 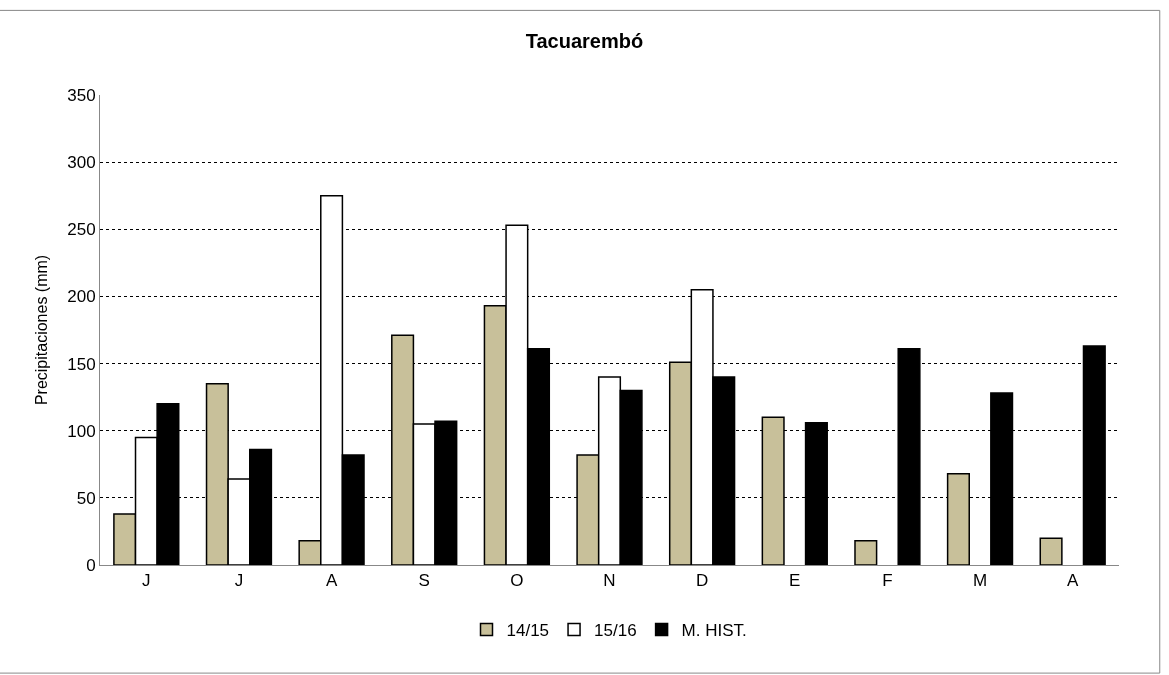 I want to click on y-tick-label: 50, so click(x=86, y=498).